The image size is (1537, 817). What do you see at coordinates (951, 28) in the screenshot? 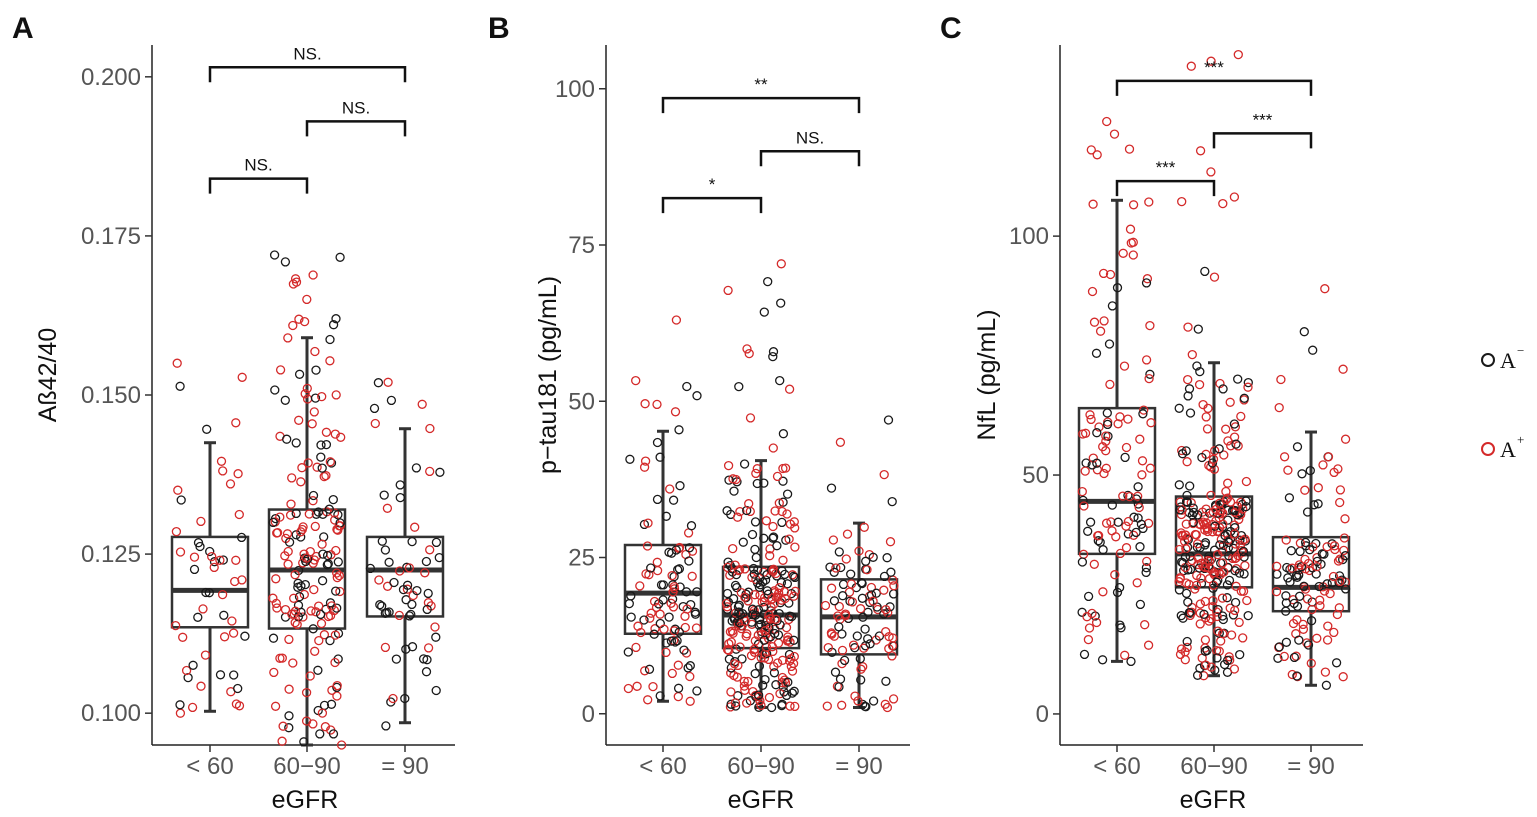
I see `panel-letter: C` at bounding box center [951, 28].